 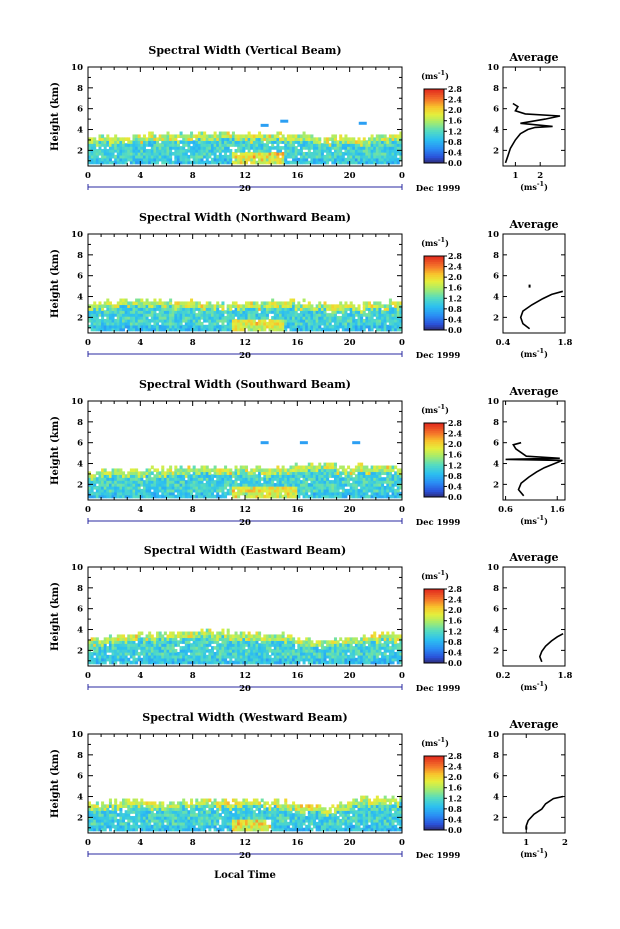 What do you see at coordinates (435, 242) in the screenshot?
I see `colorbar-units-label: (ms-1)` at bounding box center [435, 242].